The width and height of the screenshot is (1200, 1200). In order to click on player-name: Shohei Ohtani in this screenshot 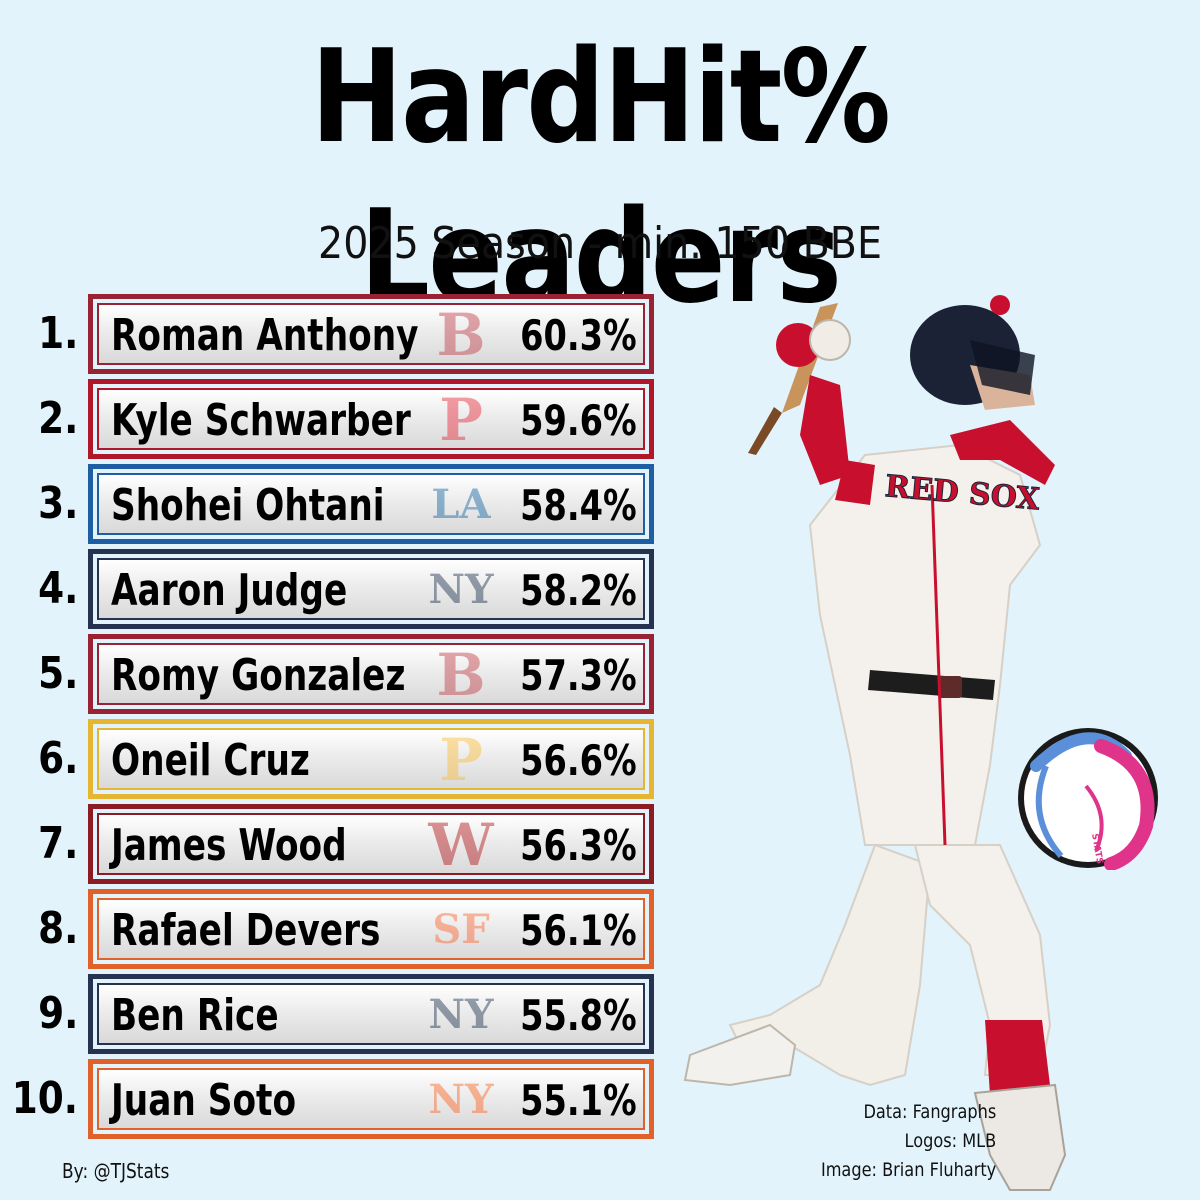, I will do `click(248, 505)`.